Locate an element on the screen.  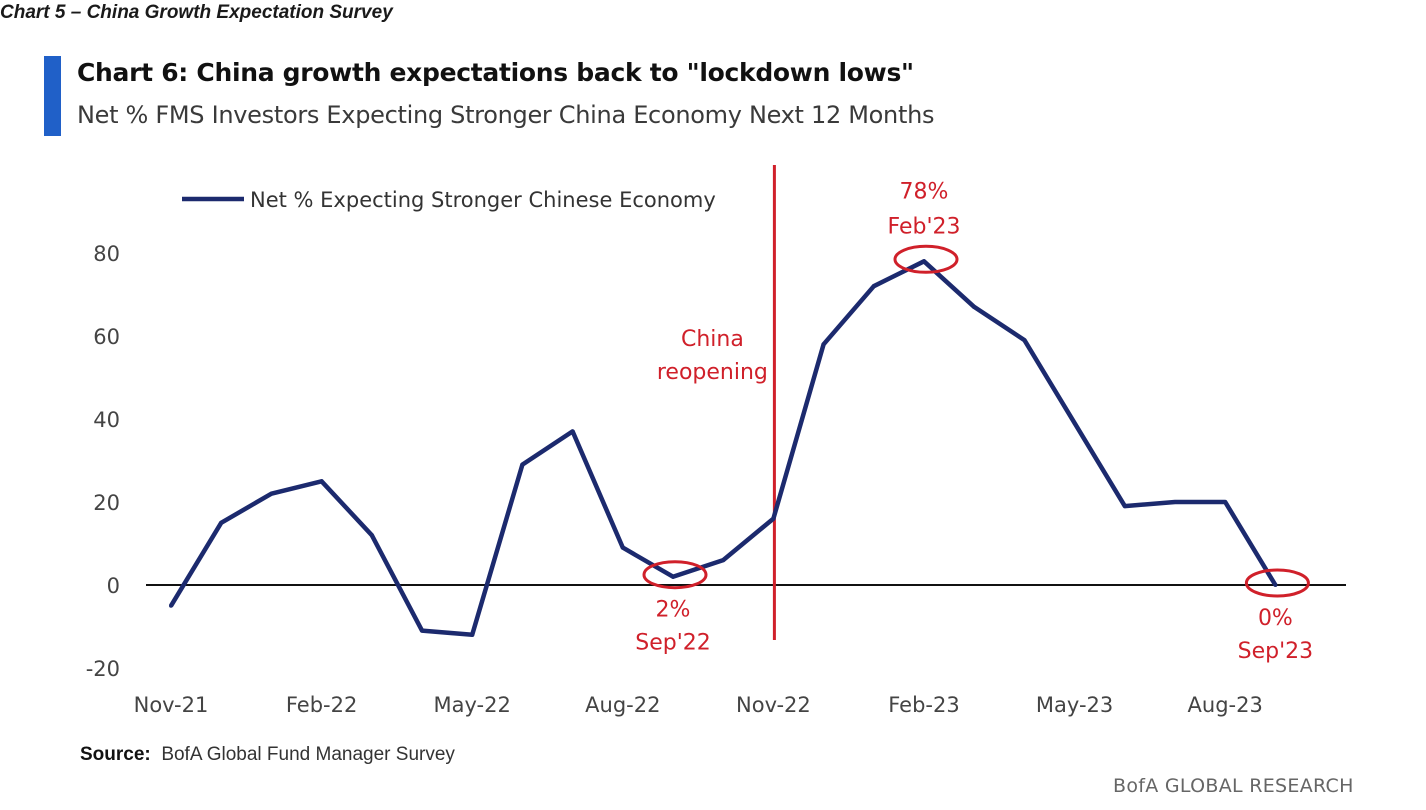
footer-brand: BofA GLOBAL RESEARCH is located at coordinates (1233, 786).